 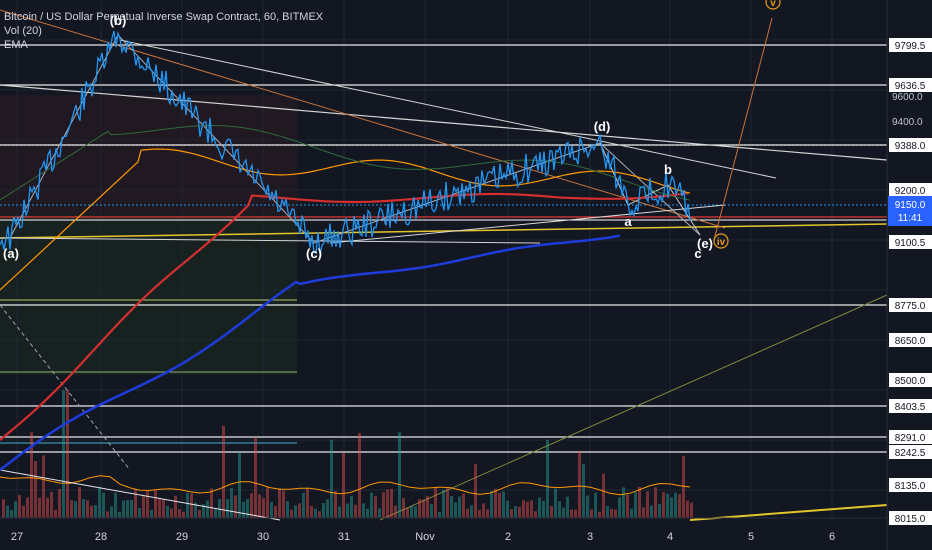 I want to click on lower-white-line, so click(x=140, y=495).